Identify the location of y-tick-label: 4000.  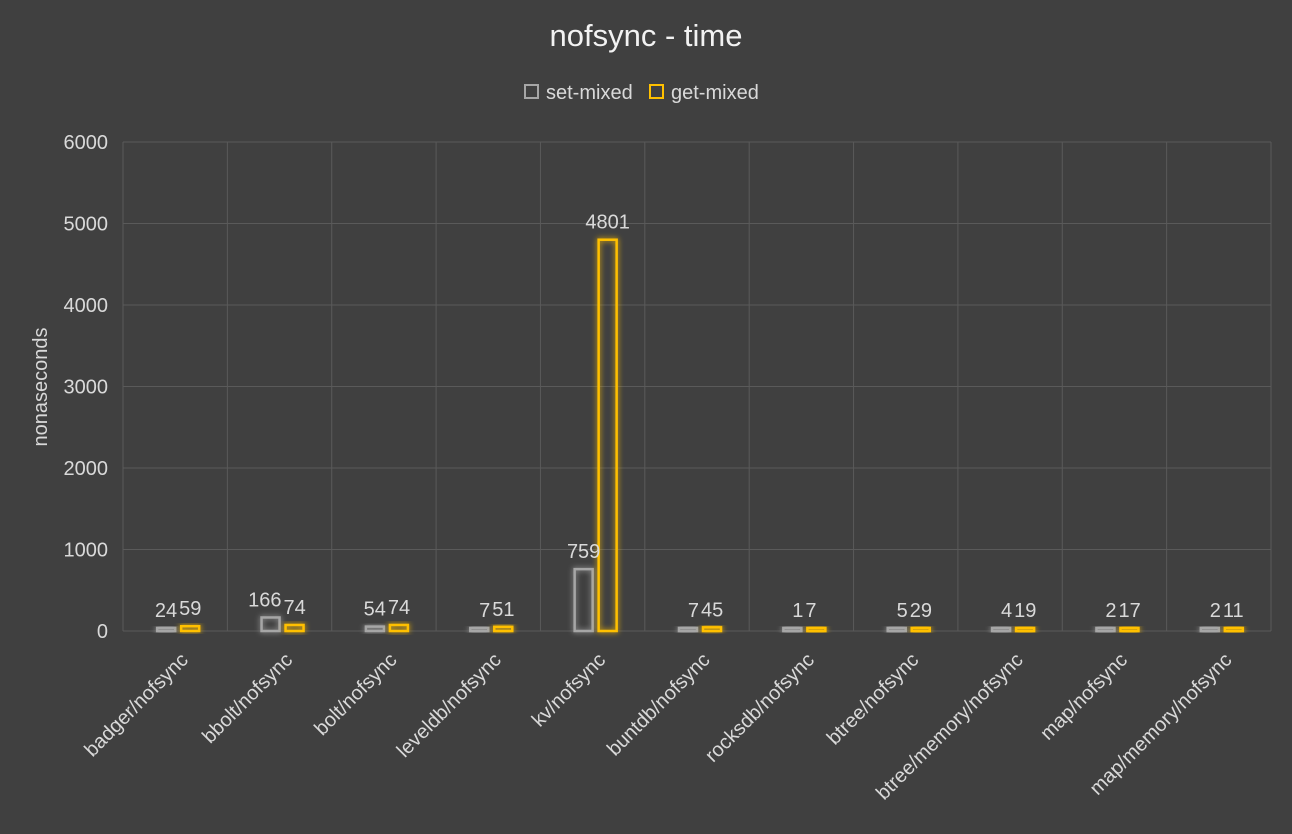
(86, 306).